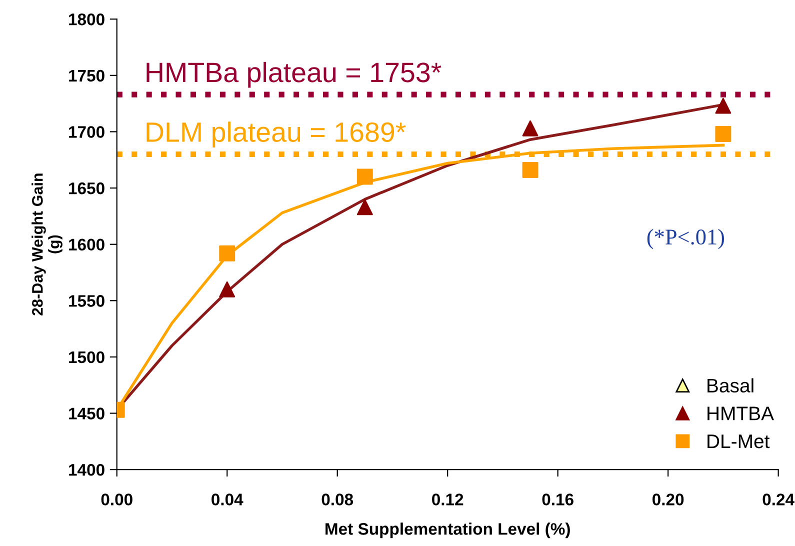  Describe the element at coordinates (86, 244) in the screenshot. I see `y-tick-label: 1600` at that location.